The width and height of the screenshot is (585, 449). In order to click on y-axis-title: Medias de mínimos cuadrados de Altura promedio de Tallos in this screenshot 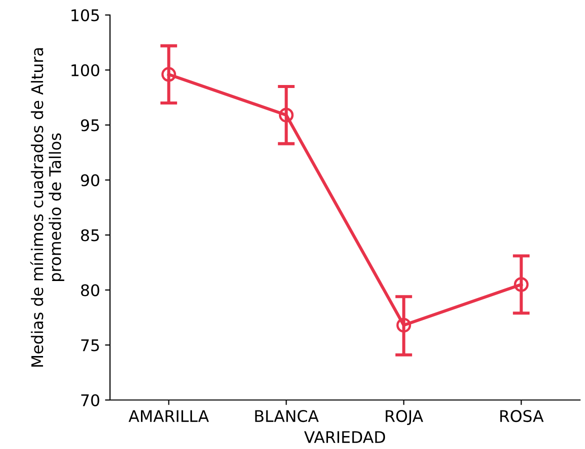, I will do `click(47, 207)`.